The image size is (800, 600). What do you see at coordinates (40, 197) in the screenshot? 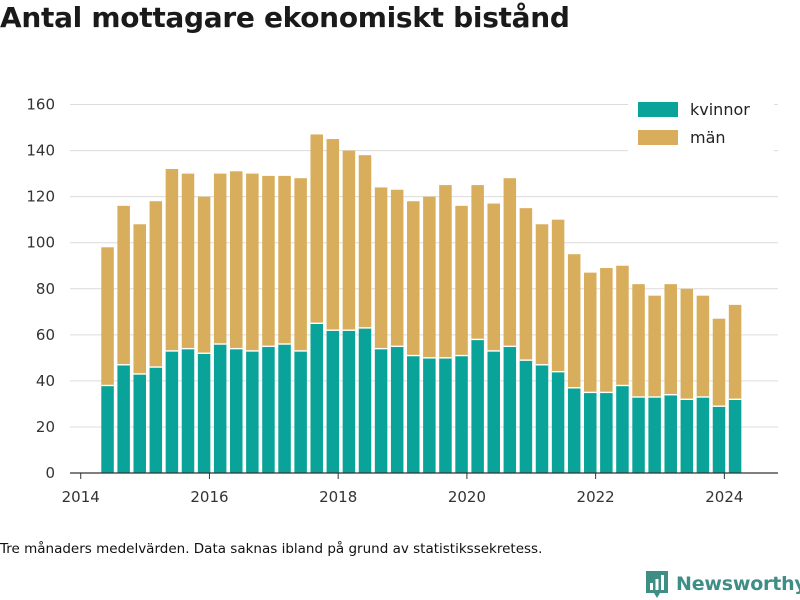
I see `y-tick-label: 120` at bounding box center [40, 197].